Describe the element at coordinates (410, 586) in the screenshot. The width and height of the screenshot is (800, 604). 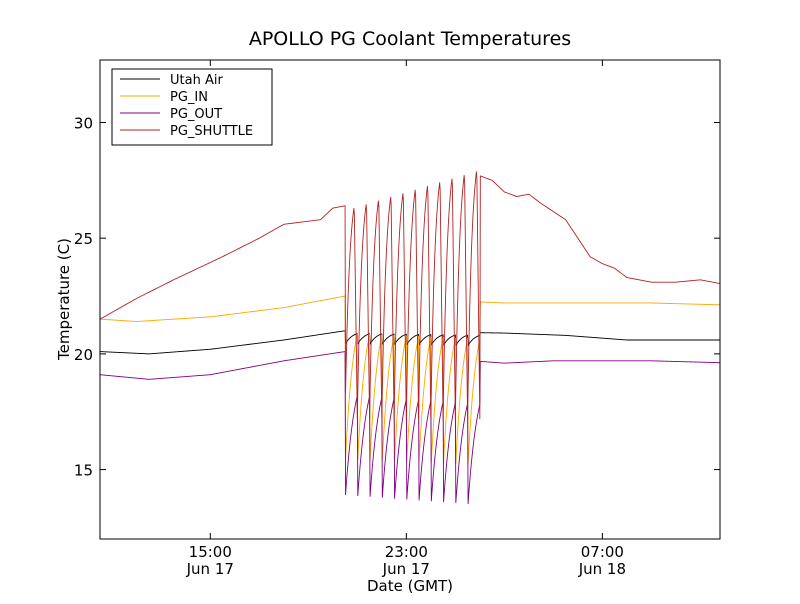
I see `x-axis-label: Date (GMT)` at that location.